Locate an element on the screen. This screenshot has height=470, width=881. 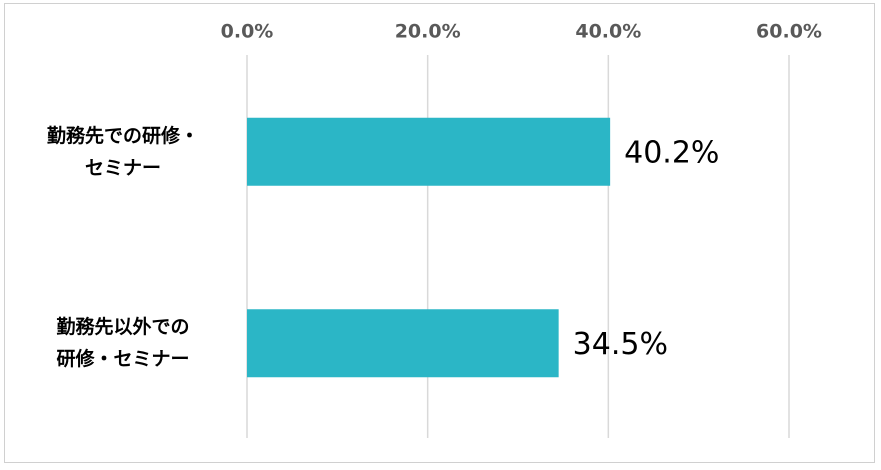
x-tick-label: 20.0% is located at coordinates (428, 32).